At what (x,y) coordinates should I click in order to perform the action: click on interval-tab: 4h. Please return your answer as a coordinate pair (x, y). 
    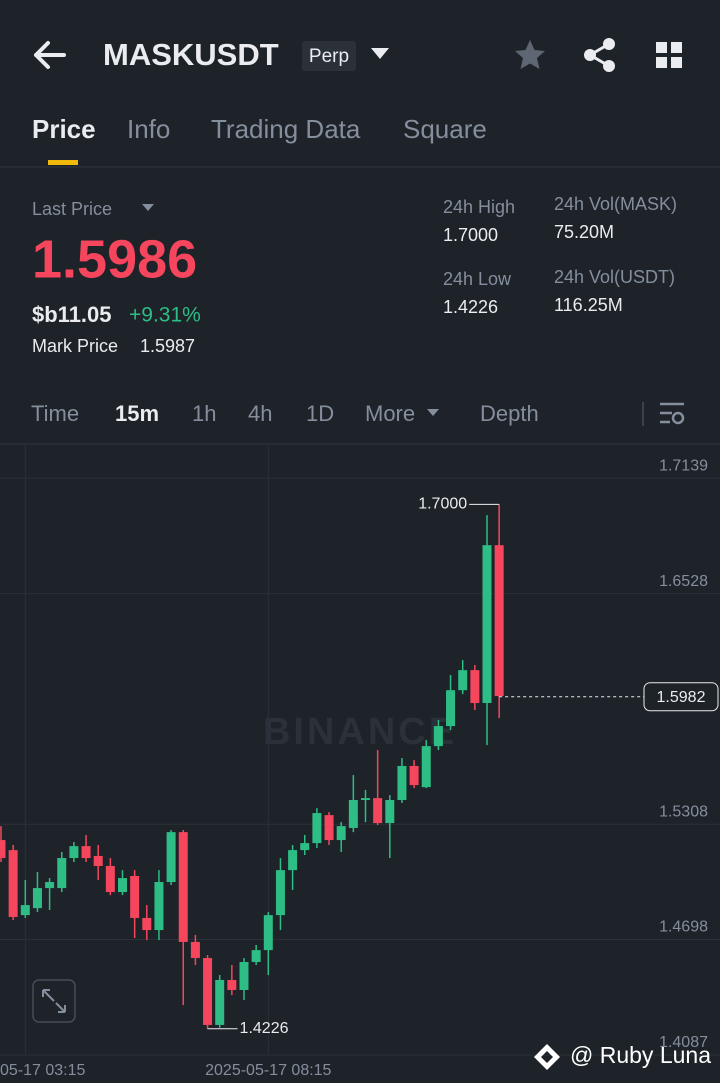
    Looking at the image, I should click on (260, 413).